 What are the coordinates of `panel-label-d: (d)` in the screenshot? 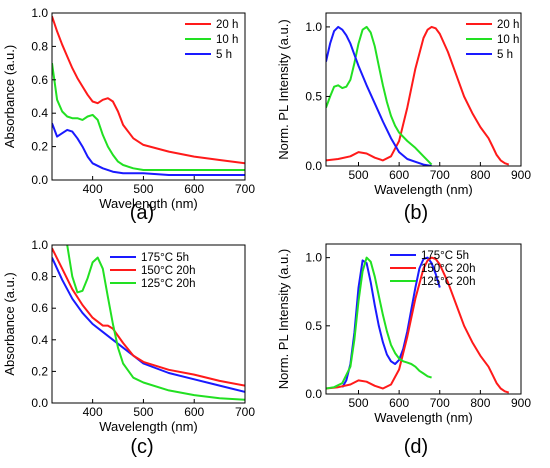 It's located at (416, 447).